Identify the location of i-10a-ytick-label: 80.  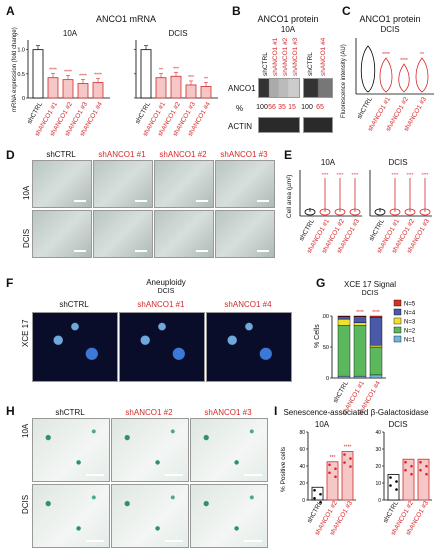
(302, 433).